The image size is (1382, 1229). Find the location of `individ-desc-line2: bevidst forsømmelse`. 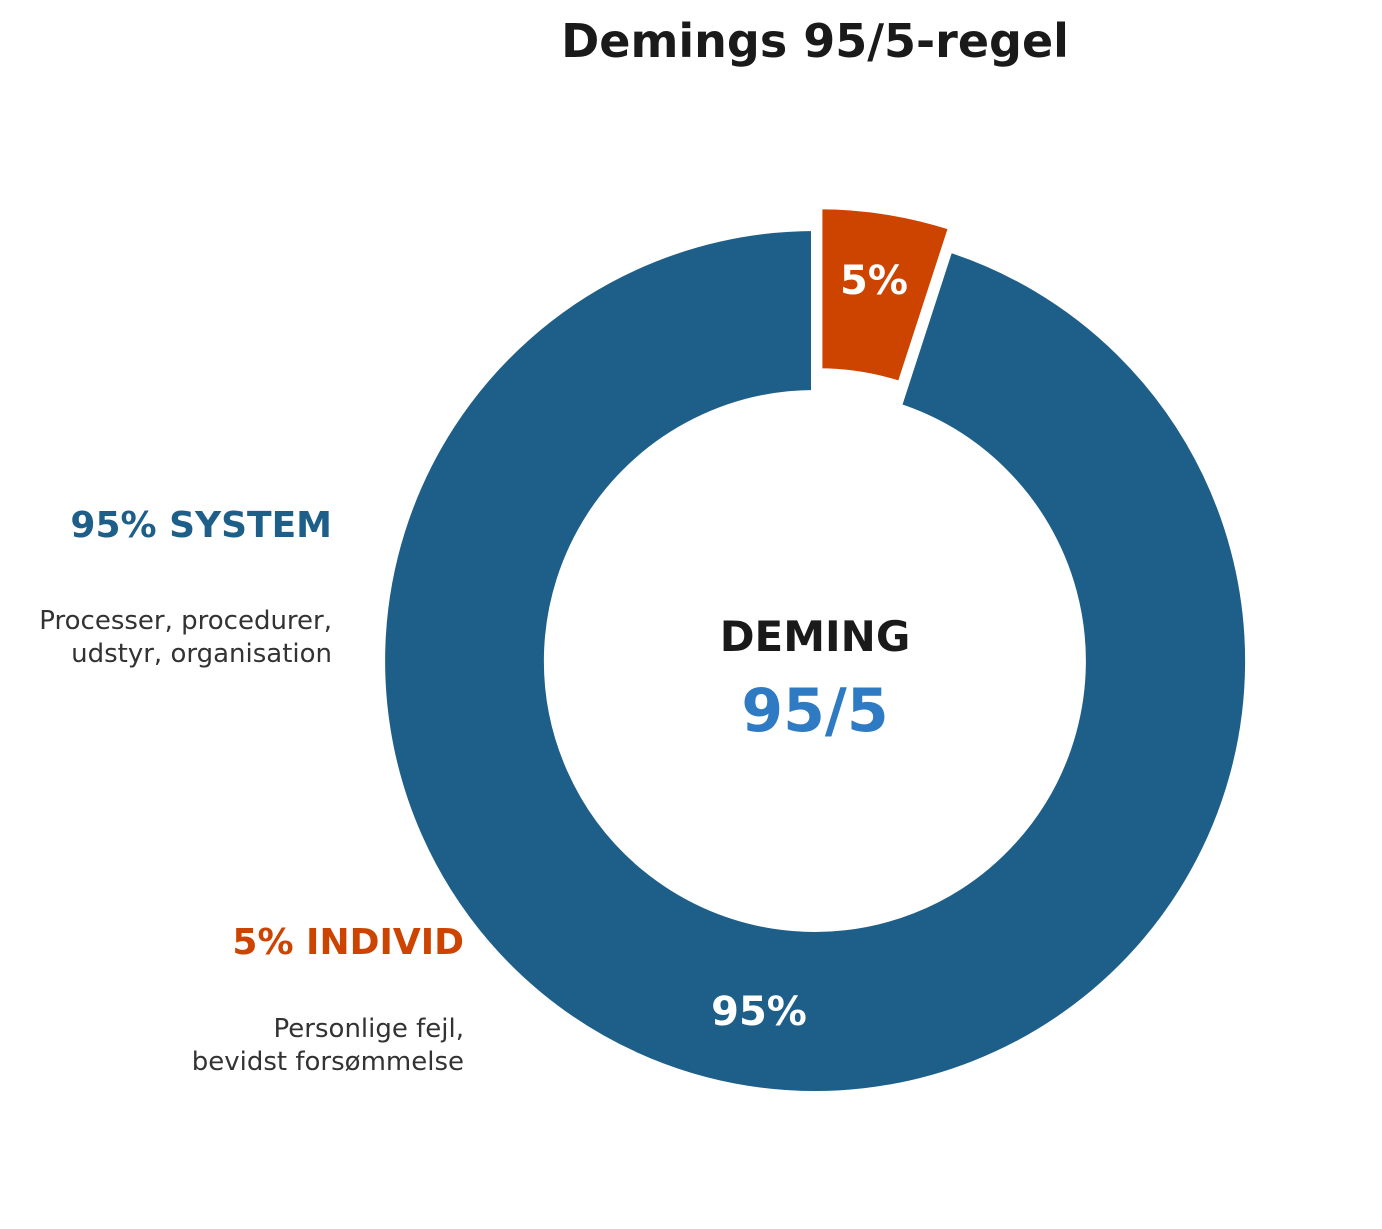

individ-desc-line2: bevidst forsømmelse is located at coordinates (327, 1062).